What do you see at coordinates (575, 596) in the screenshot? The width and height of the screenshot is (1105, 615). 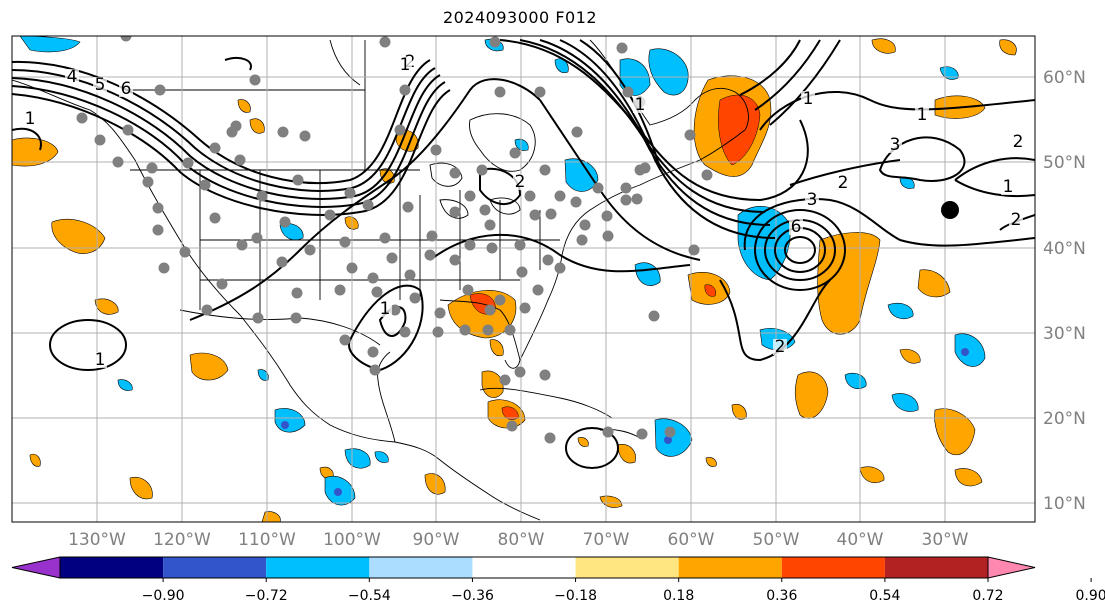 I see `colorbar-tick-label: −0.18` at bounding box center [575, 596].